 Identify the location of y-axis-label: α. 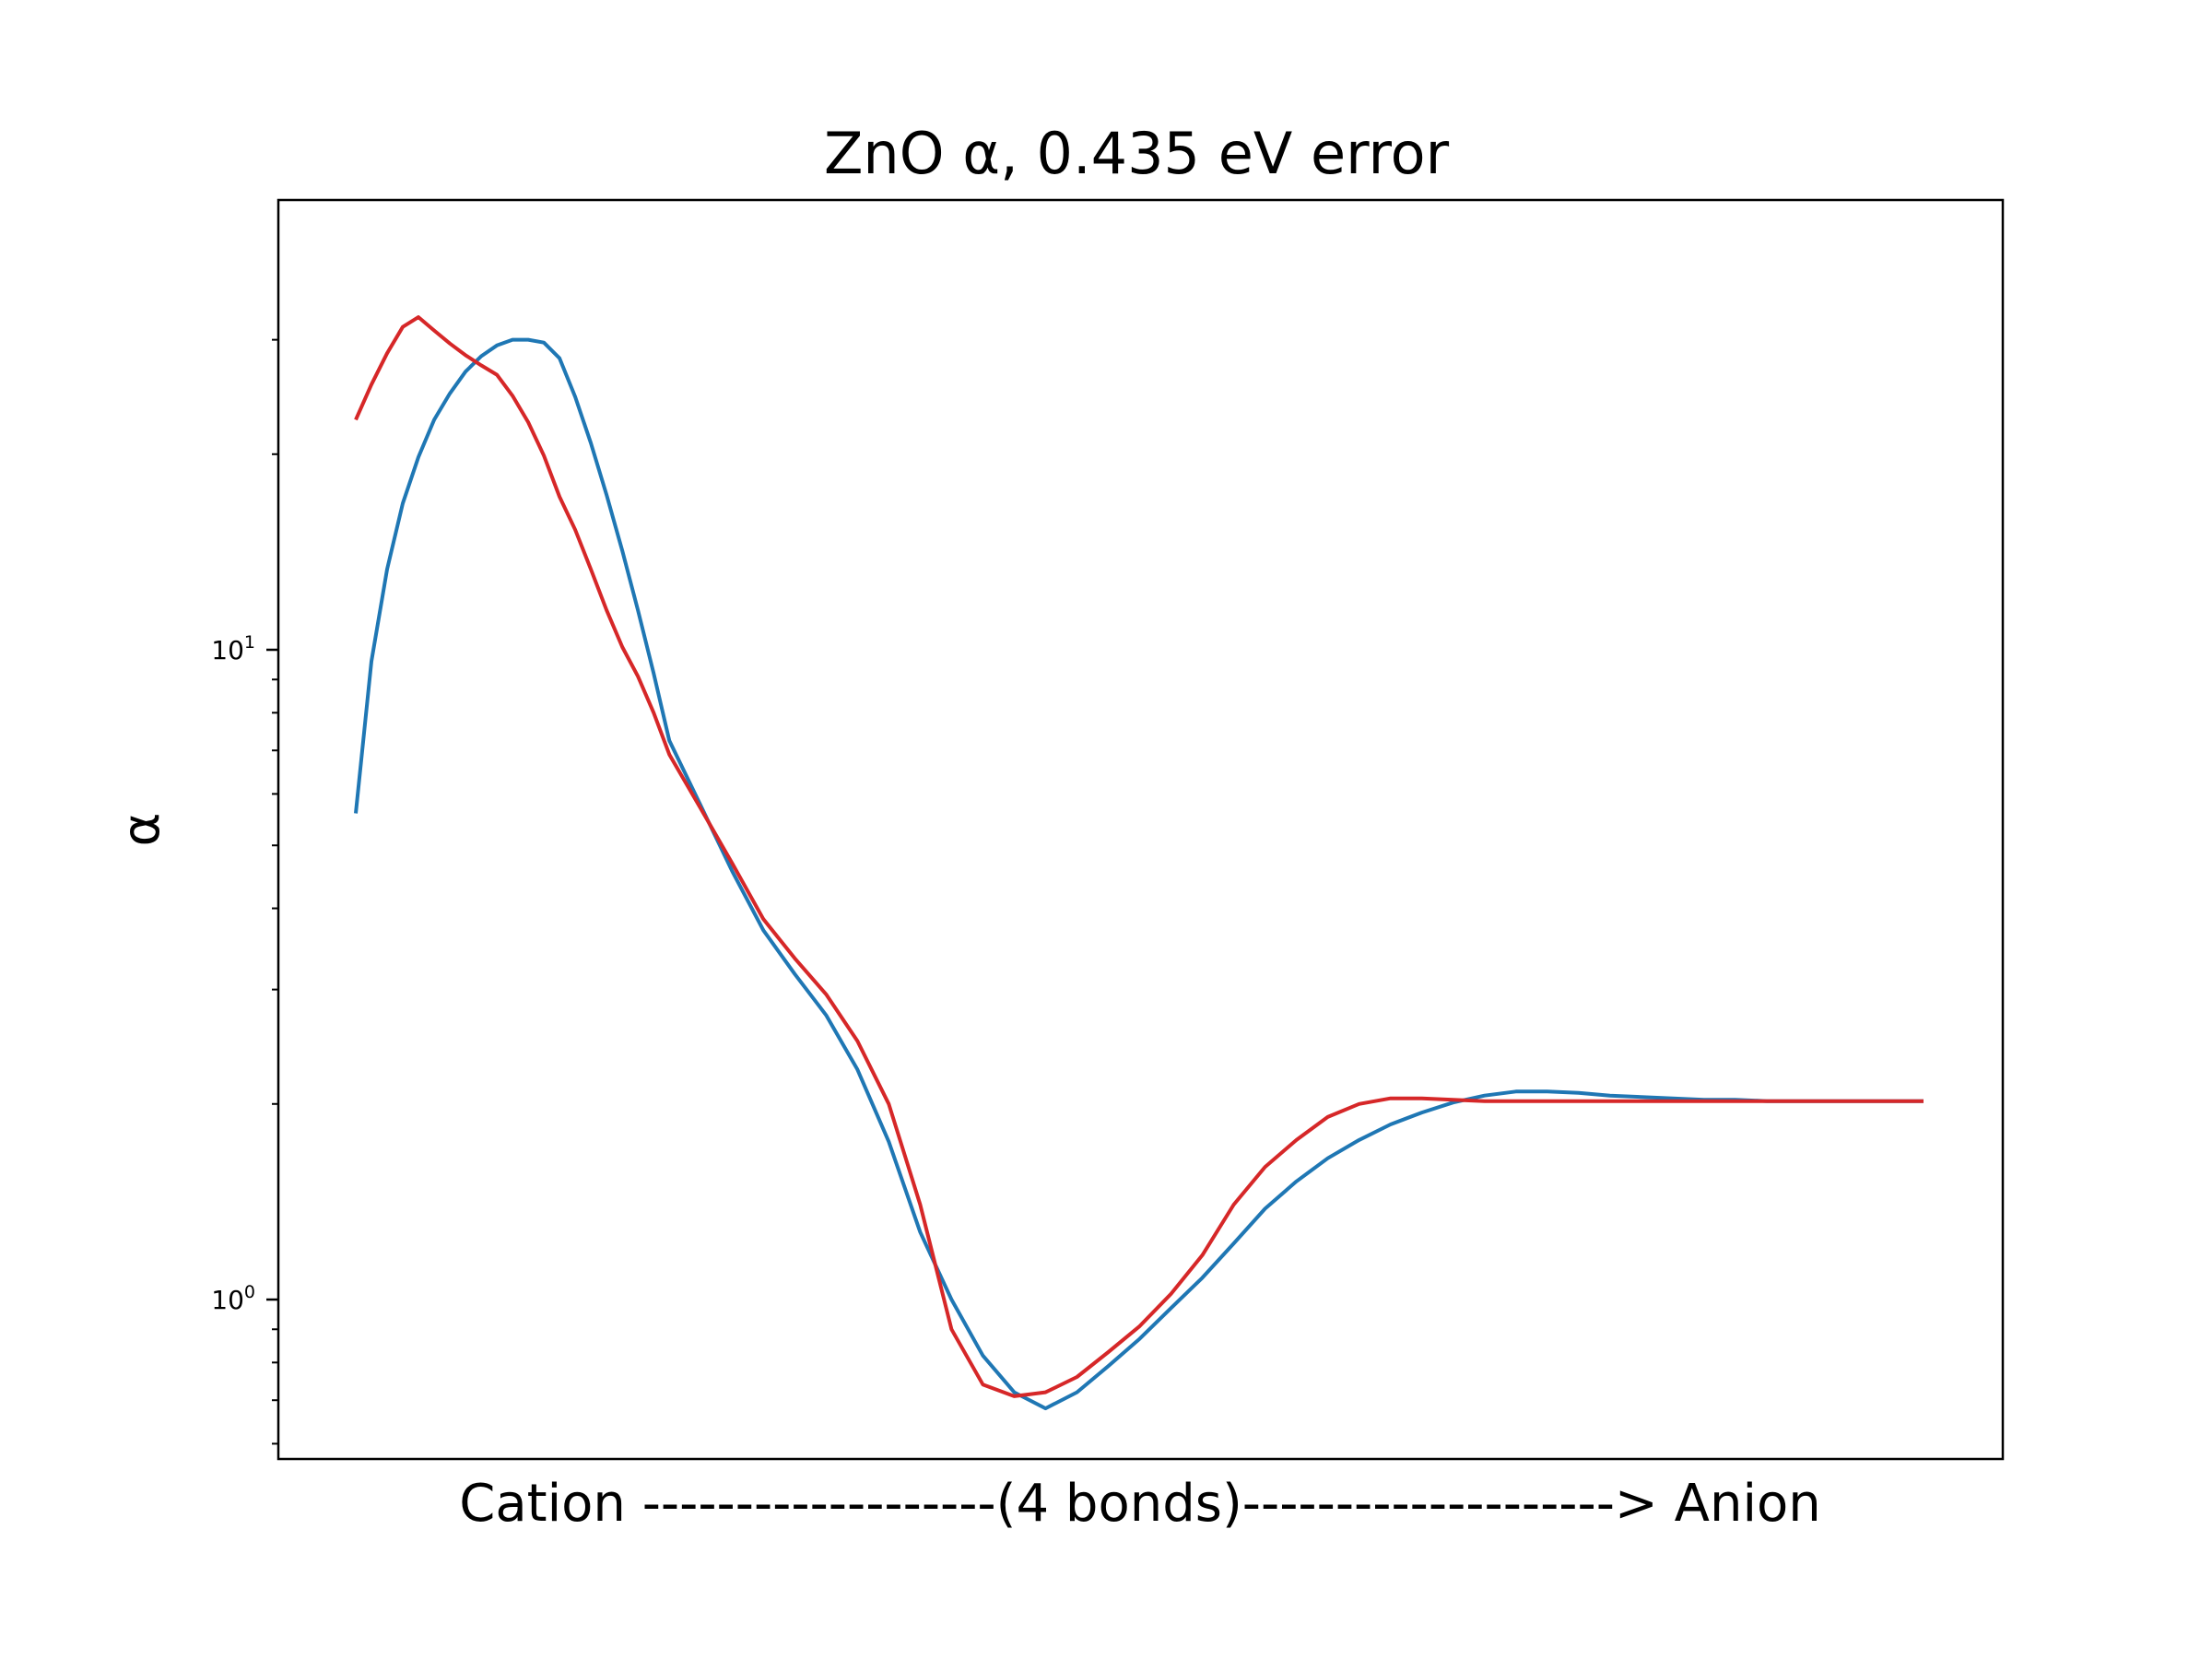
(141, 830).